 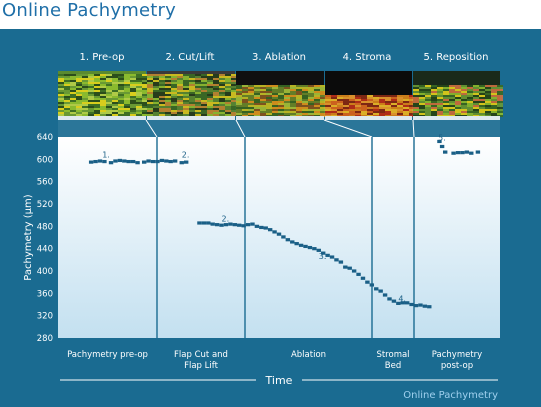 What do you see at coordinates (45, 317) in the screenshot?
I see `y-tick-label: 320` at bounding box center [45, 317].